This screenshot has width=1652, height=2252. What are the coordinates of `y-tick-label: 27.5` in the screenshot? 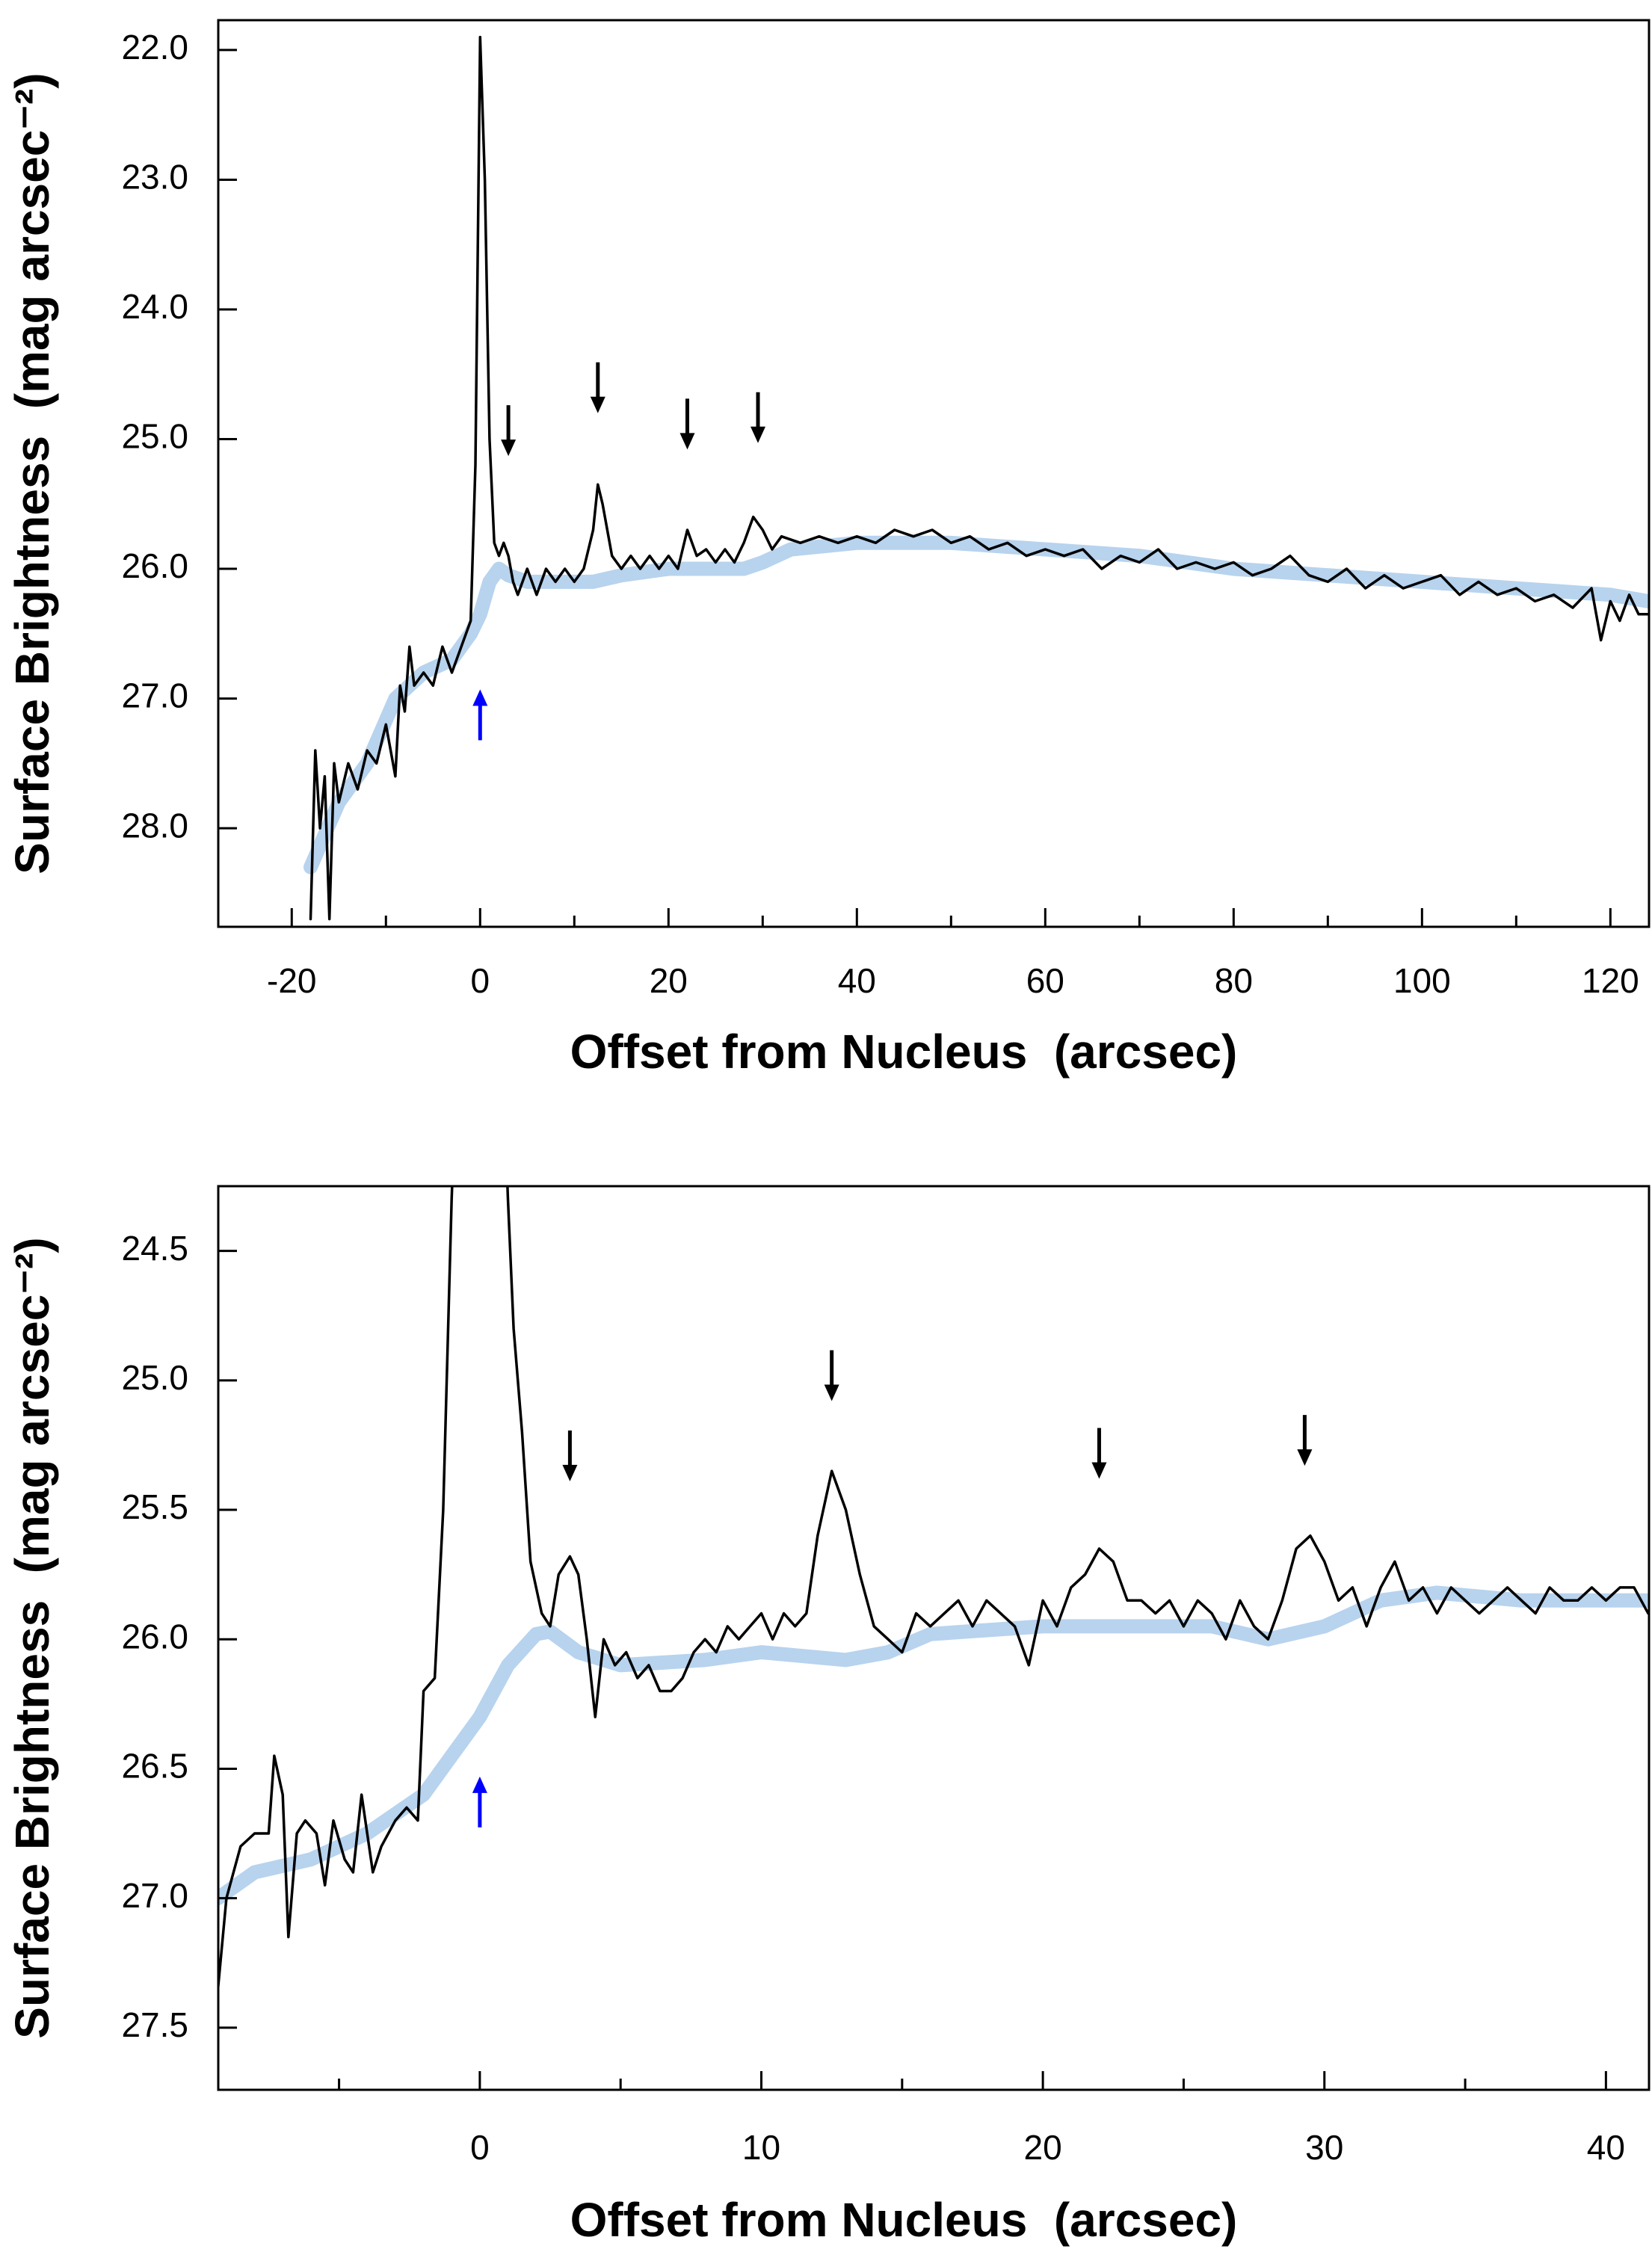 It's located at (154, 2024).